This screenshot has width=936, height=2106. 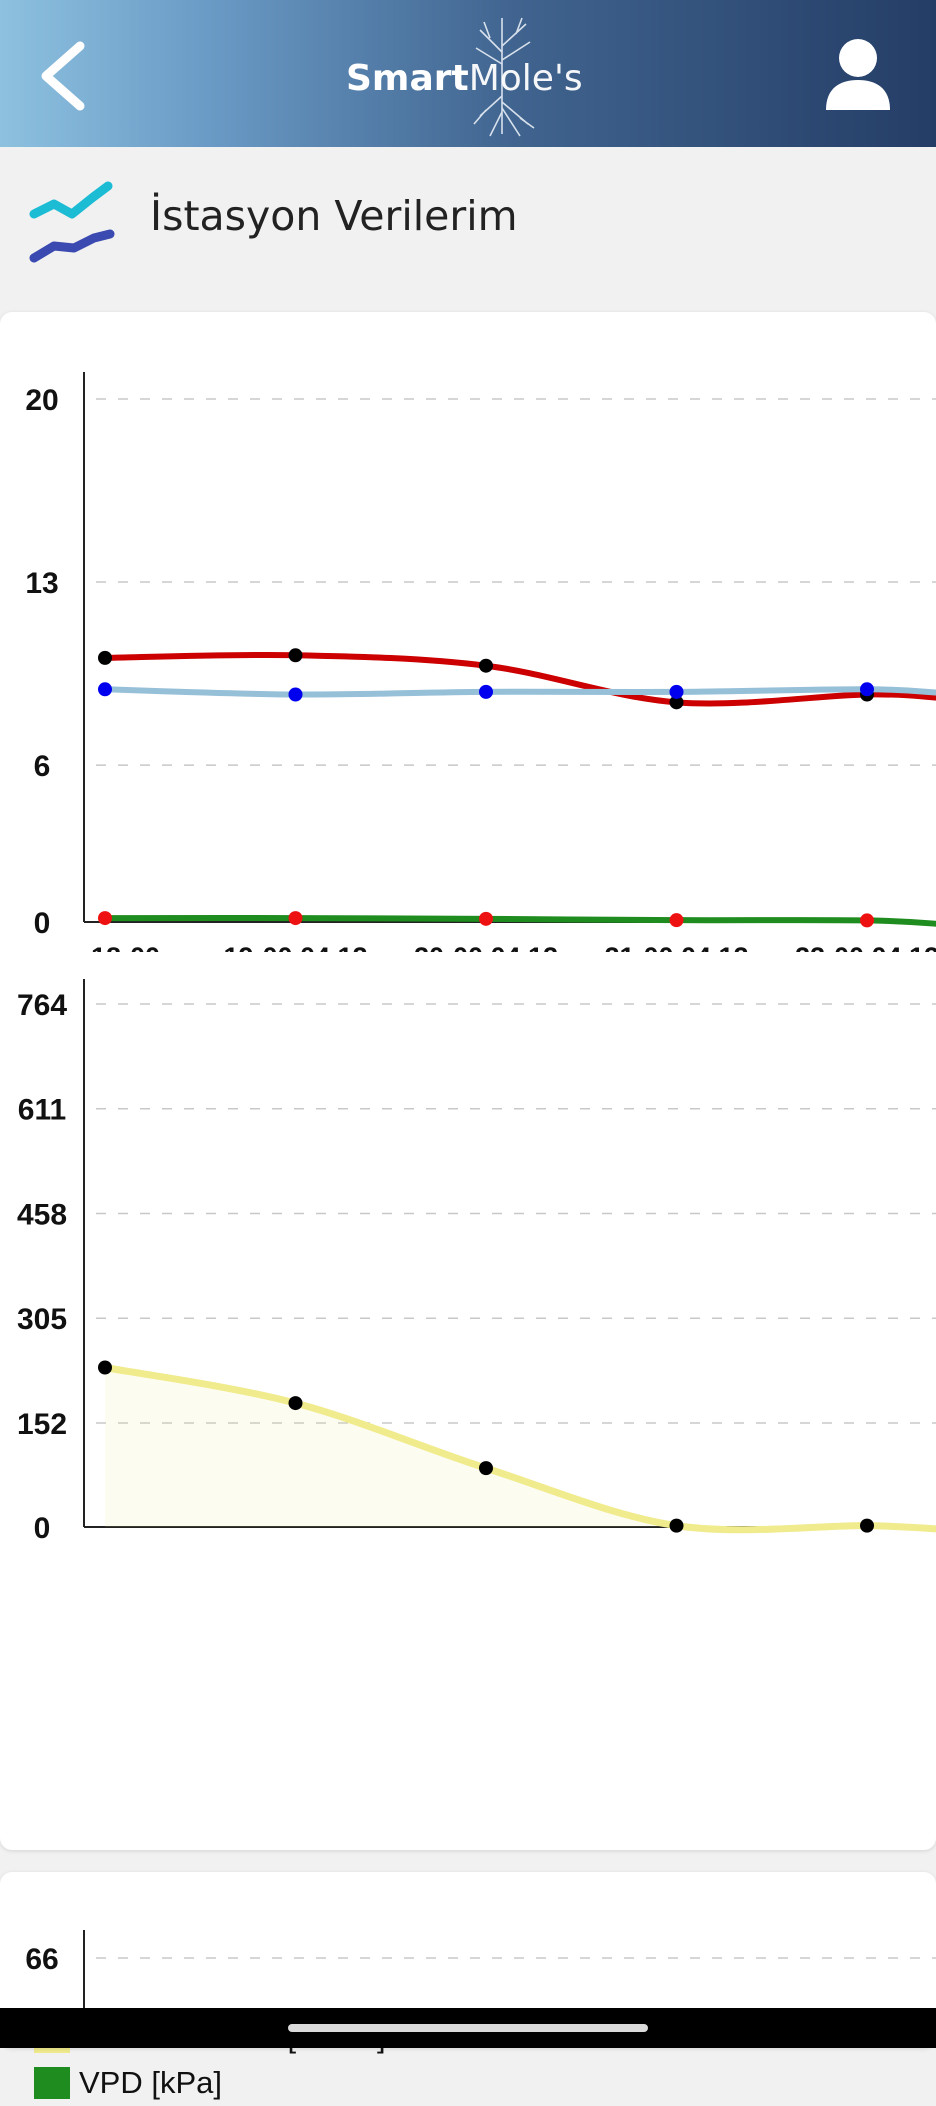 I want to click on chart2-ytick-label: 764, so click(x=42, y=1005).